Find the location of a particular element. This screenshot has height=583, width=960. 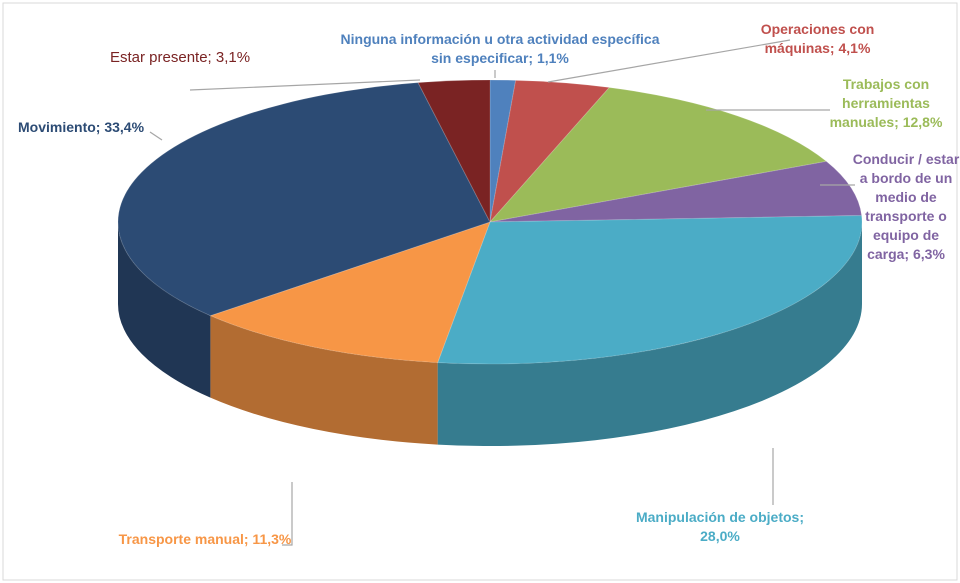

data-label: Estar presente; 3,1% is located at coordinates (180, 57).